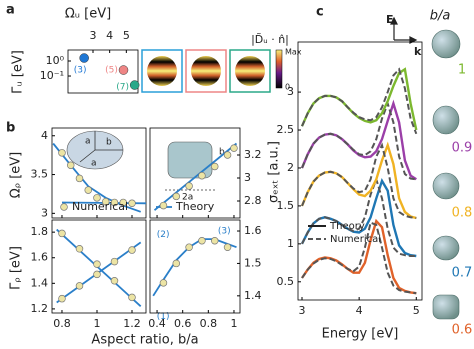  I want to click on branch-label: (2), so click(163, 235).